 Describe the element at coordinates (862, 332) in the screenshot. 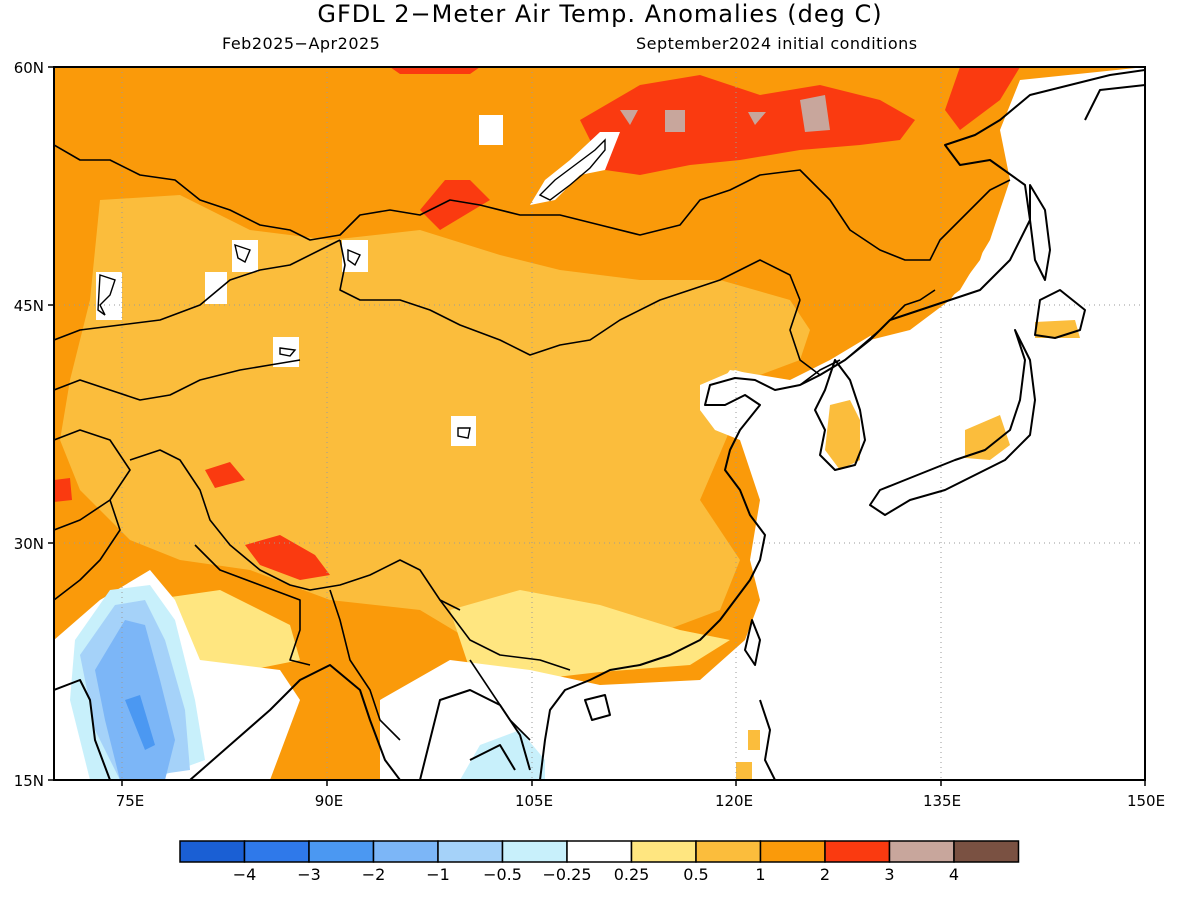

I see `border-china-east` at that location.